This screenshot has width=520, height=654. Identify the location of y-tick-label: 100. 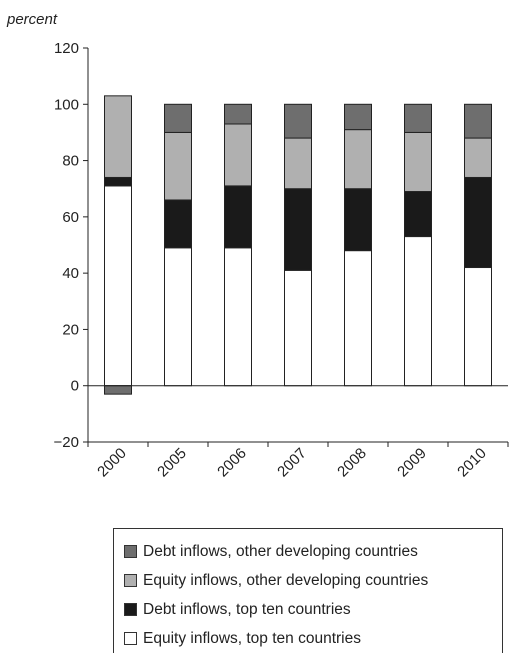
(66, 104).